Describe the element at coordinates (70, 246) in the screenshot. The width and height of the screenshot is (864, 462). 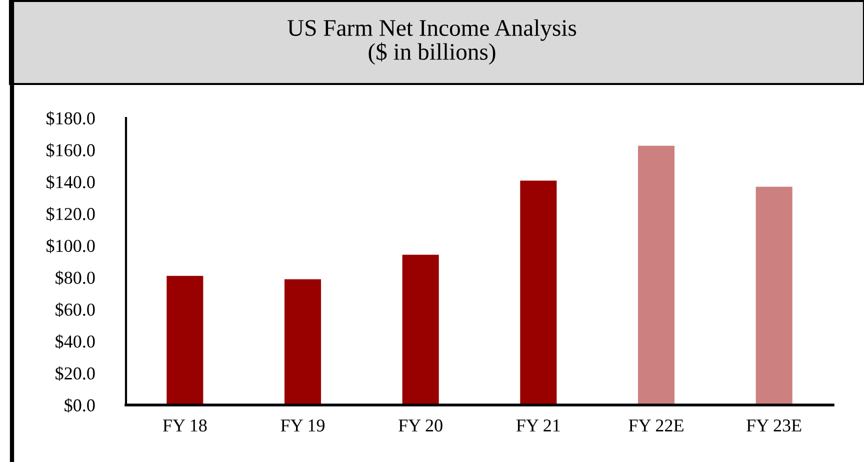
I see `y-tick-label: $100.0` at that location.